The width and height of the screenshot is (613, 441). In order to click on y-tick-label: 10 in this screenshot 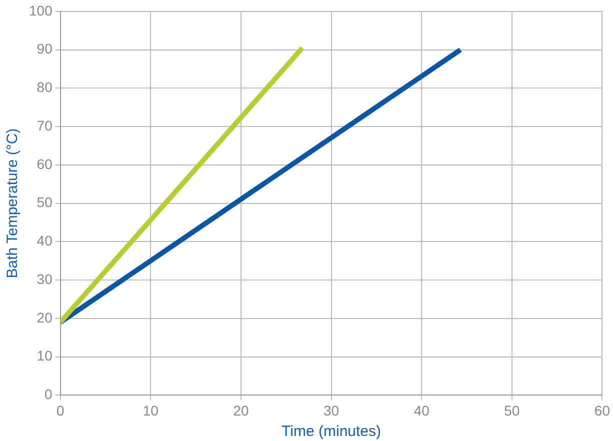, I will do `click(44, 356)`.